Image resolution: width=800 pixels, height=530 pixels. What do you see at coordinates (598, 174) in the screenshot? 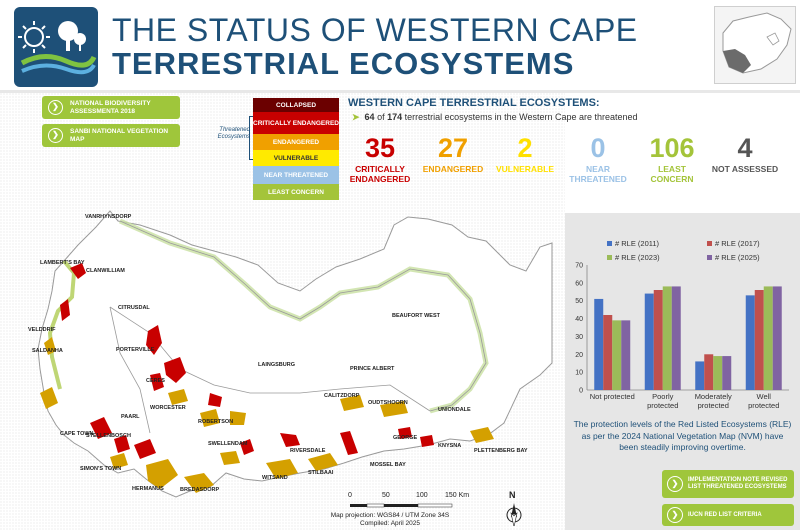
I see `stat-label: NEAR THREATENED` at bounding box center [598, 174].